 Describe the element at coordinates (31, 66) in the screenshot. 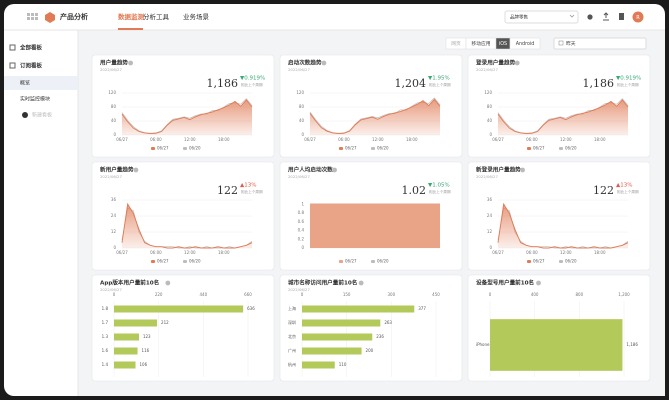

I see `subscribed-boards: 订阅看板` at that location.